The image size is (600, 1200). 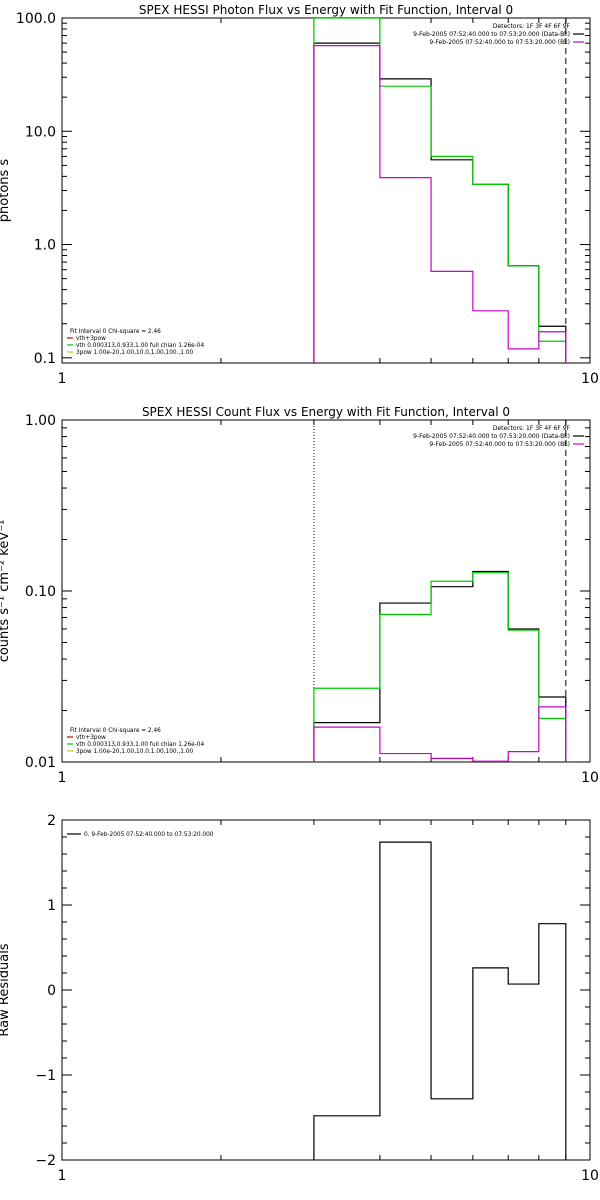 I want to click on y-tick-label: 0, so click(x=51, y=991).